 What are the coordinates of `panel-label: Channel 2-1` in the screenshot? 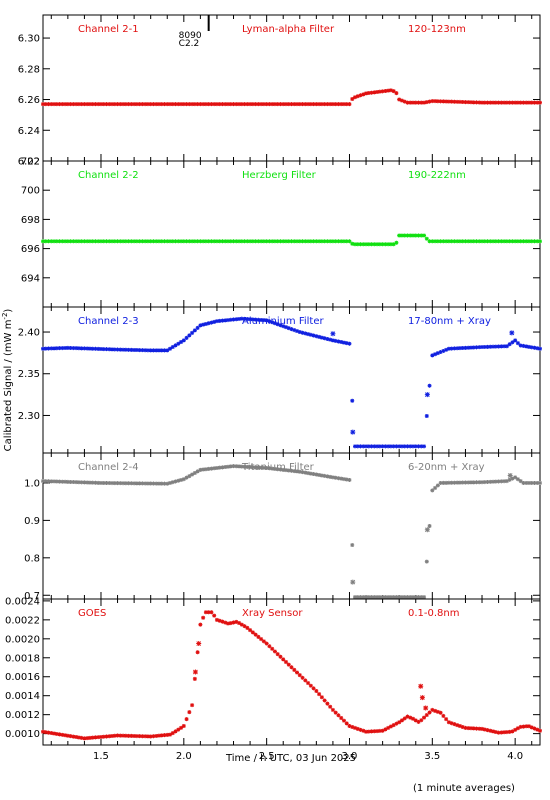 It's located at (108, 29).